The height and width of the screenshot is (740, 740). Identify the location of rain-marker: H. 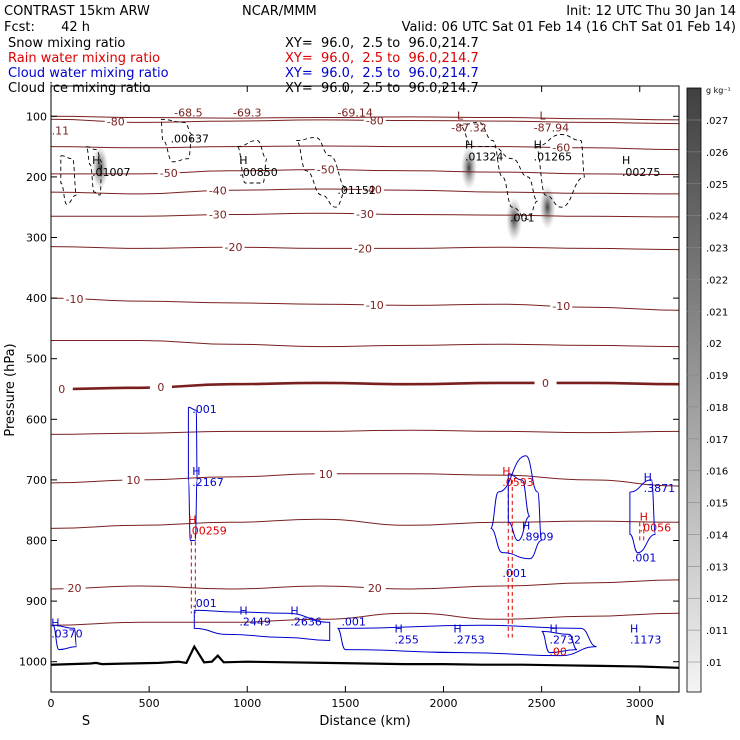
(192, 519).